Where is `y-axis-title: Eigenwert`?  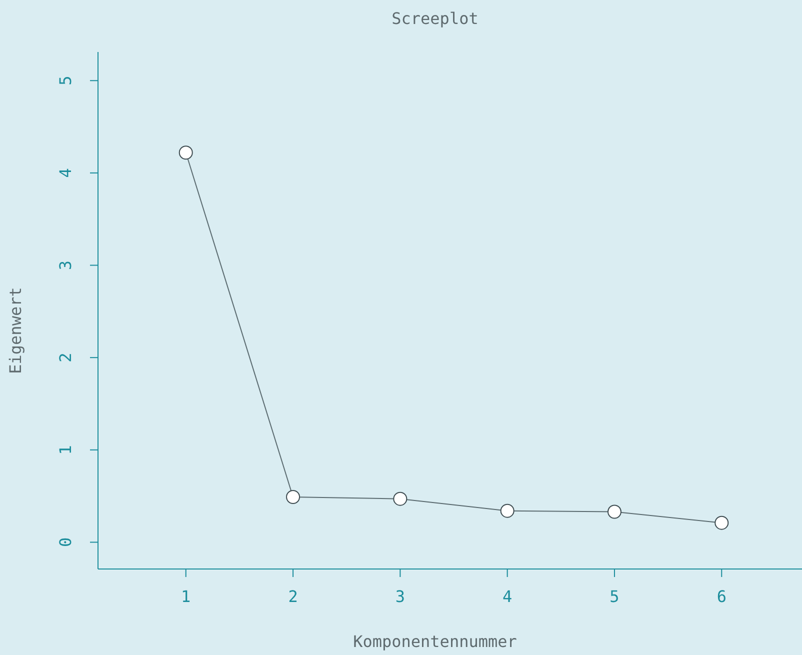
y-axis-title: Eigenwert is located at coordinates (15, 330).